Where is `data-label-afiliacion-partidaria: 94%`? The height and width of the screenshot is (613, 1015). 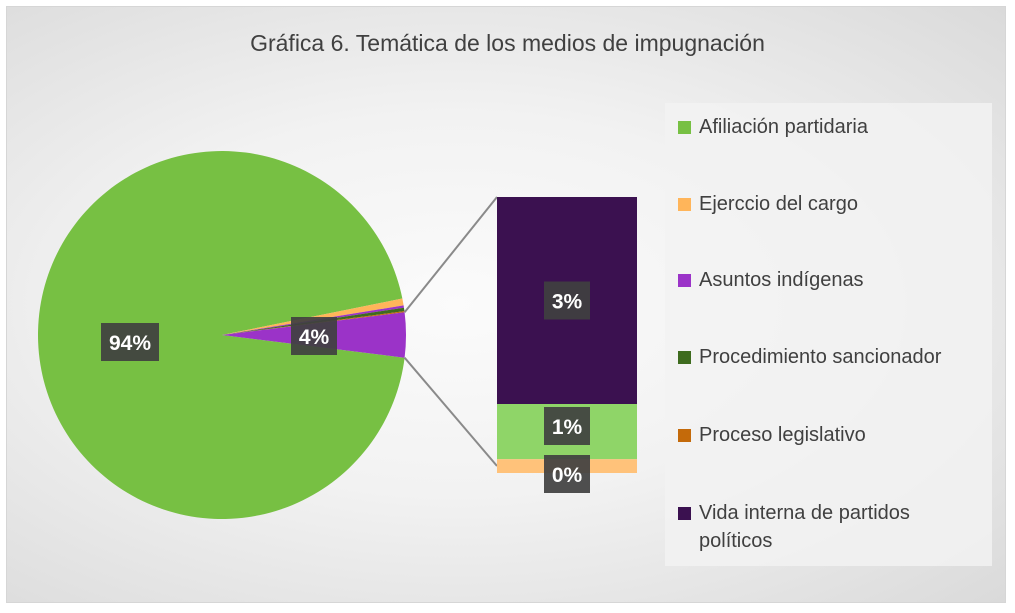
data-label-afiliacion-partidaria: 94% is located at coordinates (130, 342).